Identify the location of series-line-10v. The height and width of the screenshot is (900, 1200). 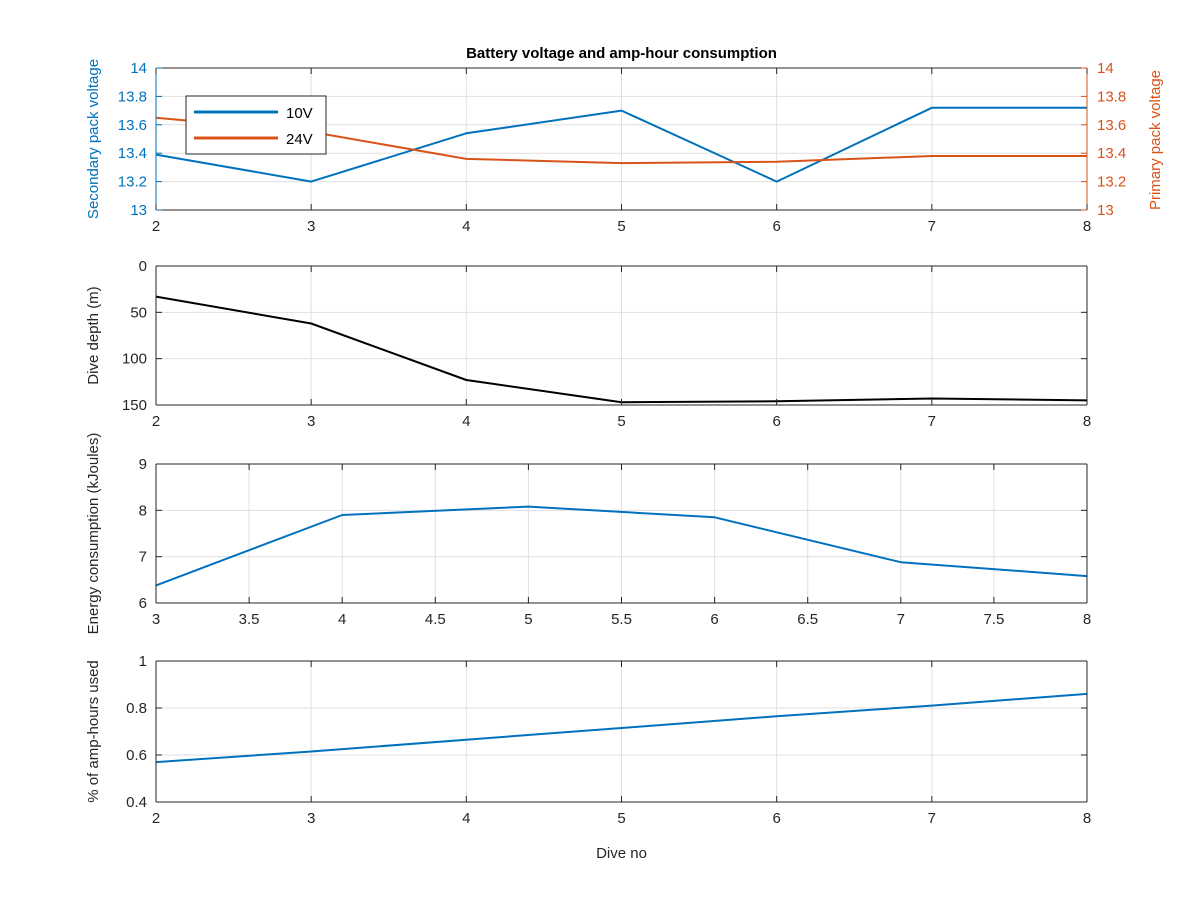
(621, 144).